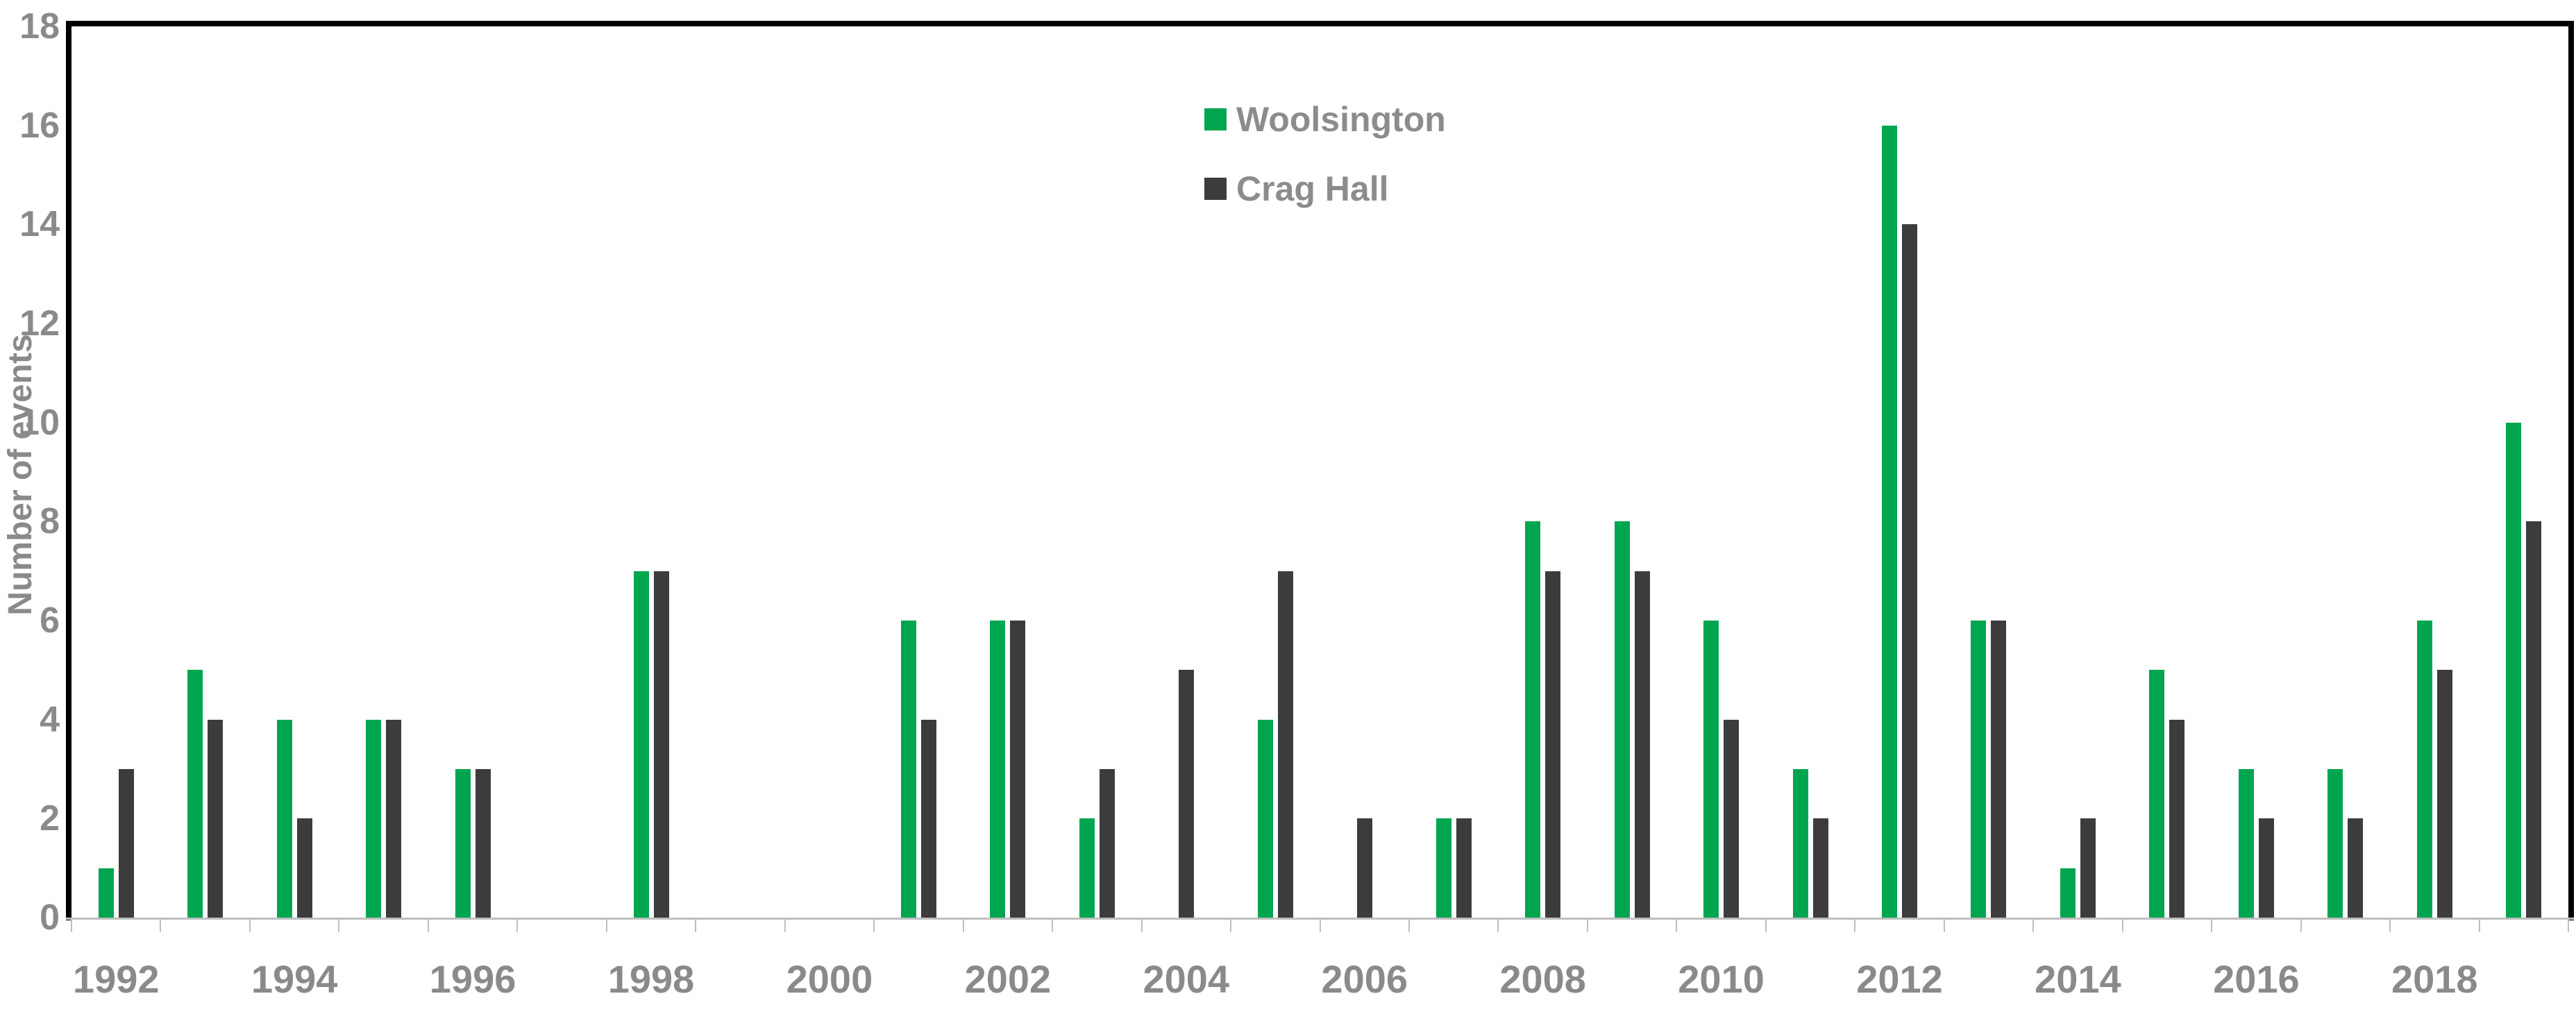 The width and height of the screenshot is (2576, 1012). Describe the element at coordinates (1889, 521) in the screenshot. I see `bar-woolsington-2012` at that location.